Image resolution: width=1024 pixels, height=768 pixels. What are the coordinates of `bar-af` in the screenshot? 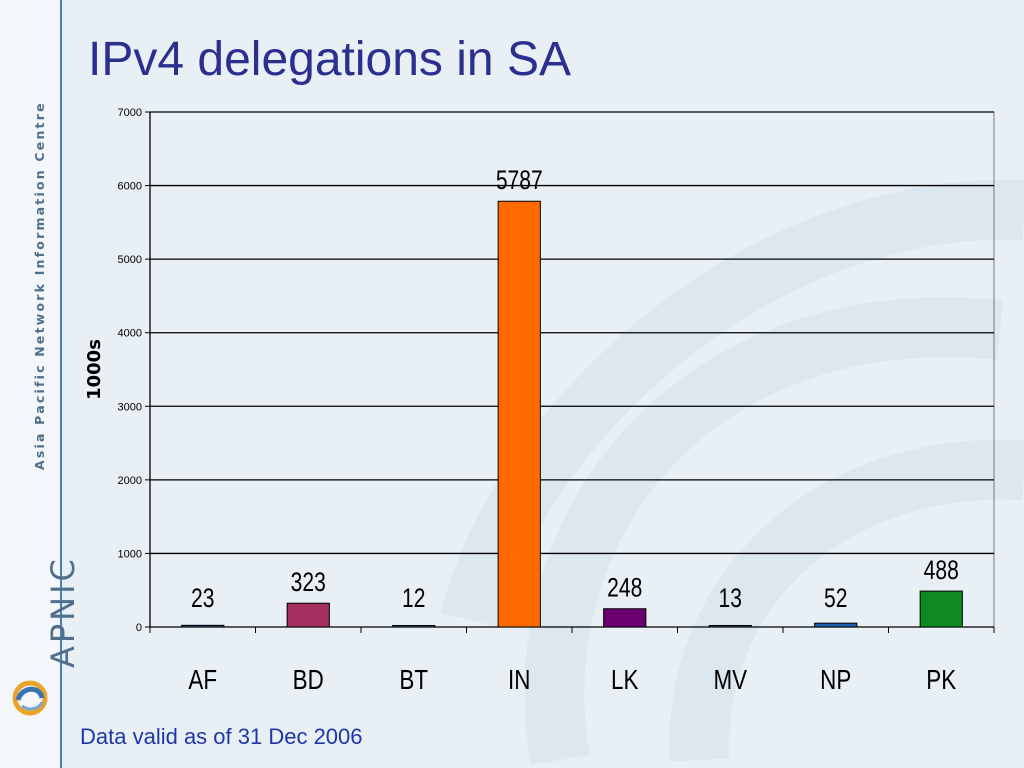 It's located at (203, 626).